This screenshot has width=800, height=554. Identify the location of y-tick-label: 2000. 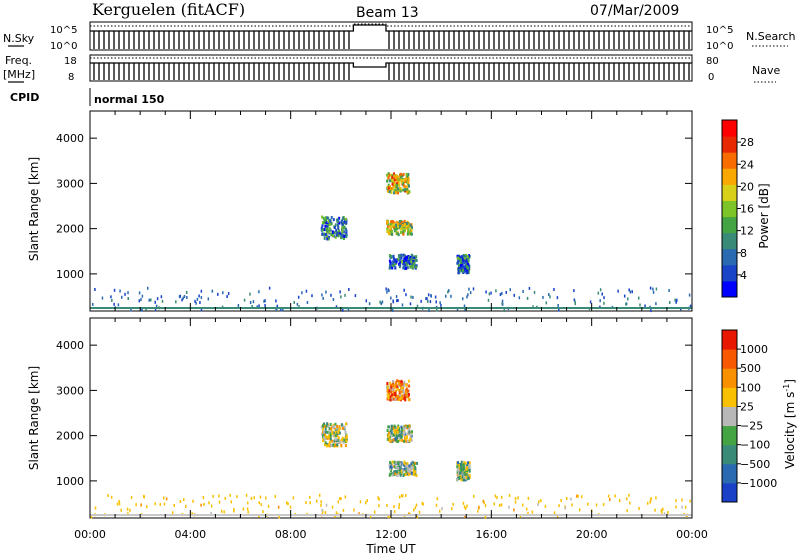
(70, 229).